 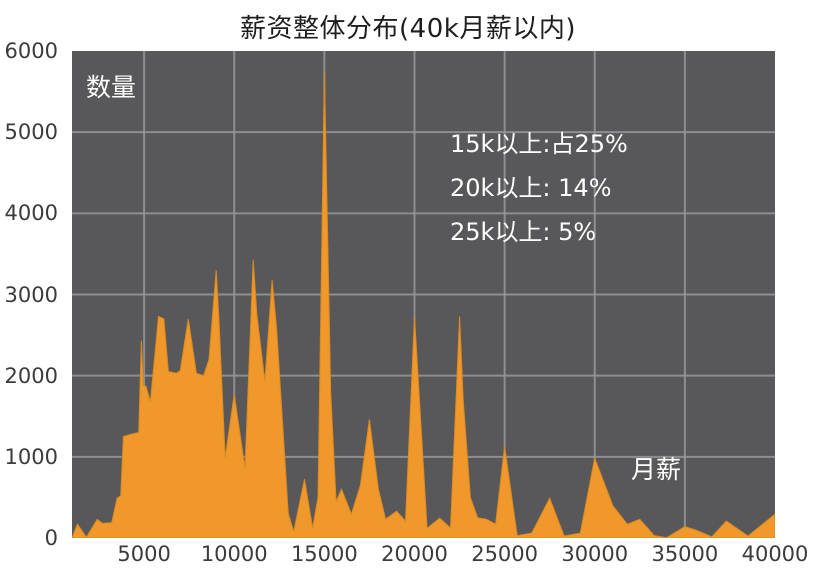 What do you see at coordinates (414, 554) in the screenshot?
I see `x-tick-label: 20000` at bounding box center [414, 554].